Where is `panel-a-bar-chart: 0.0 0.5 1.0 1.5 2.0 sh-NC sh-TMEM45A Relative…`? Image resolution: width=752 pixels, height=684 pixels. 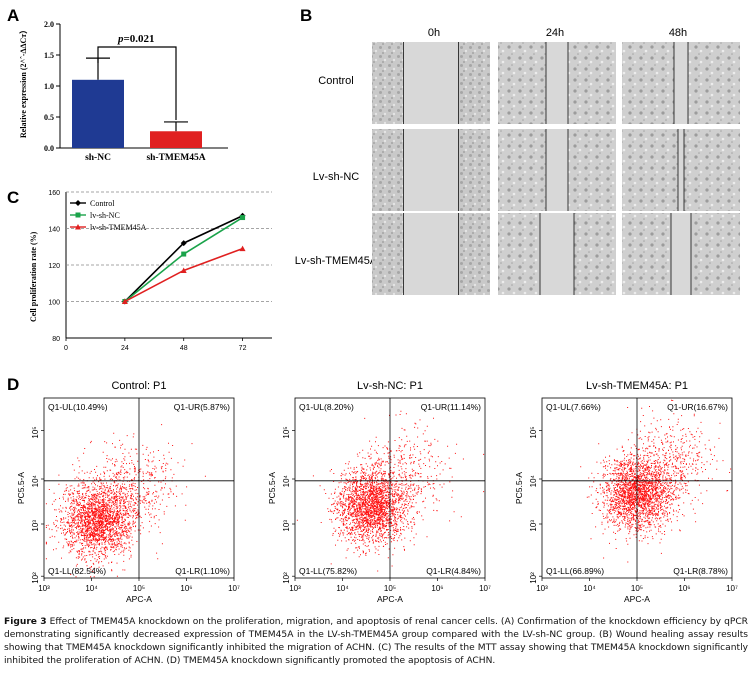
panel-a-bar-chart: 0.0 0.5 1.0 1.5 2.0 sh-NC sh-TMEM45A Relative… is located at coordinates (123, 91).